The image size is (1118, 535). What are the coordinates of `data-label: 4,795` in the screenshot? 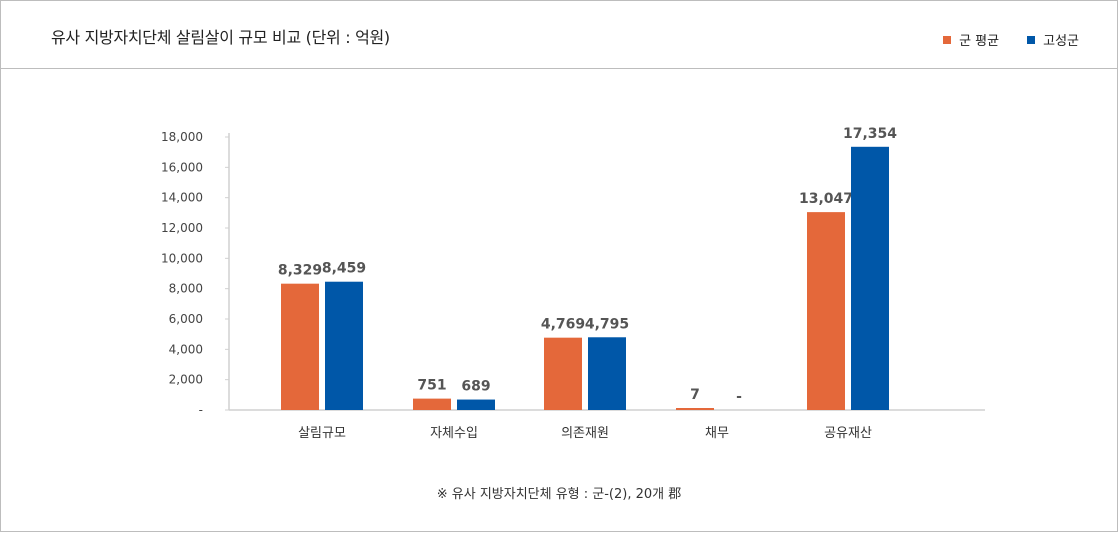 It's located at (607, 324).